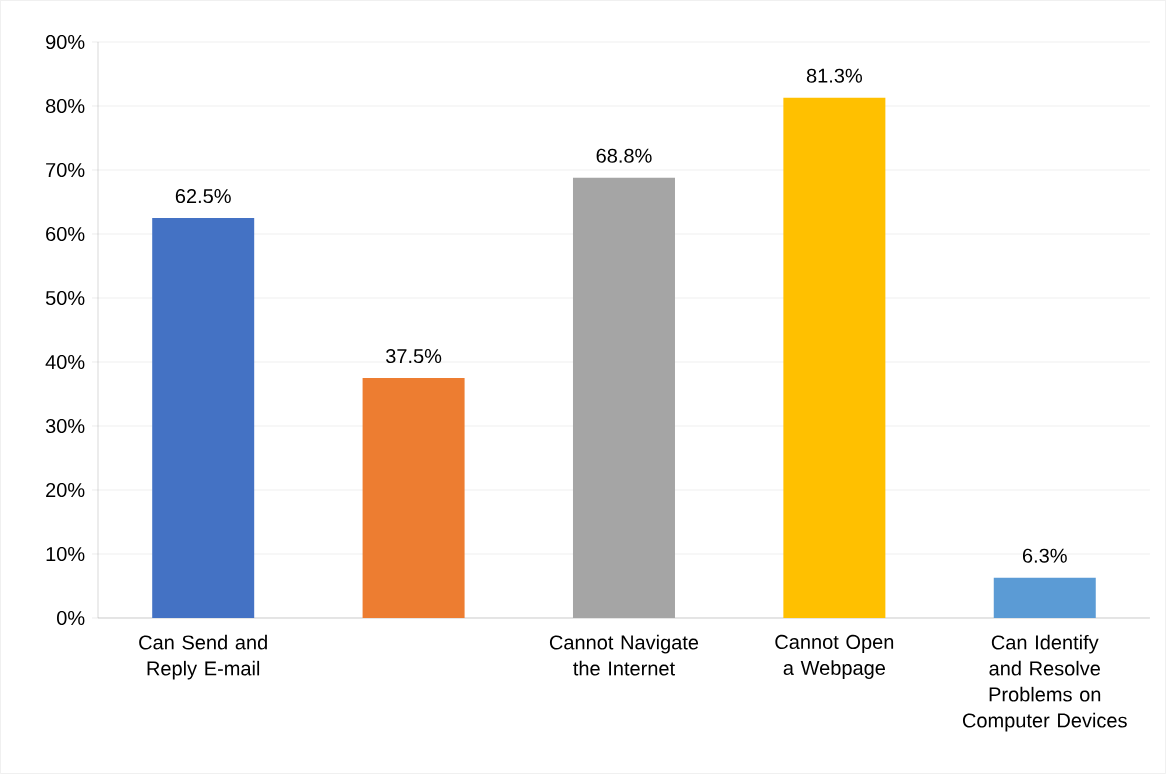 The image size is (1166, 774). What do you see at coordinates (65, 298) in the screenshot?
I see `y-tick-label: 50%` at bounding box center [65, 298].